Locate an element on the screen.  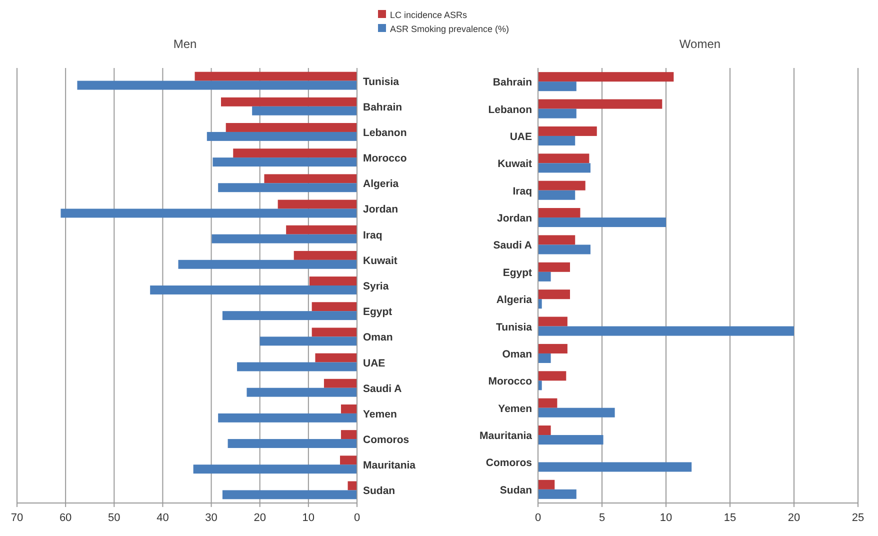
y-tick-label: Syria is located at coordinates (376, 286).